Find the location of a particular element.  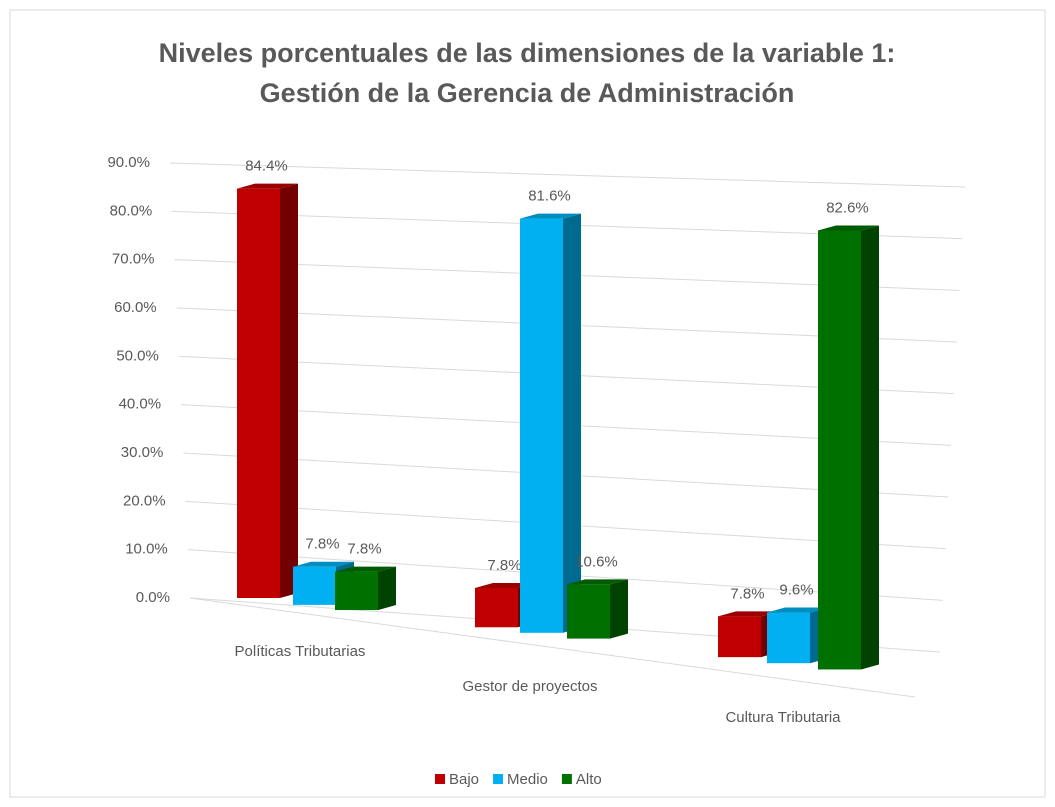

x-tick-label: Gestor de proyectos is located at coordinates (529, 686).